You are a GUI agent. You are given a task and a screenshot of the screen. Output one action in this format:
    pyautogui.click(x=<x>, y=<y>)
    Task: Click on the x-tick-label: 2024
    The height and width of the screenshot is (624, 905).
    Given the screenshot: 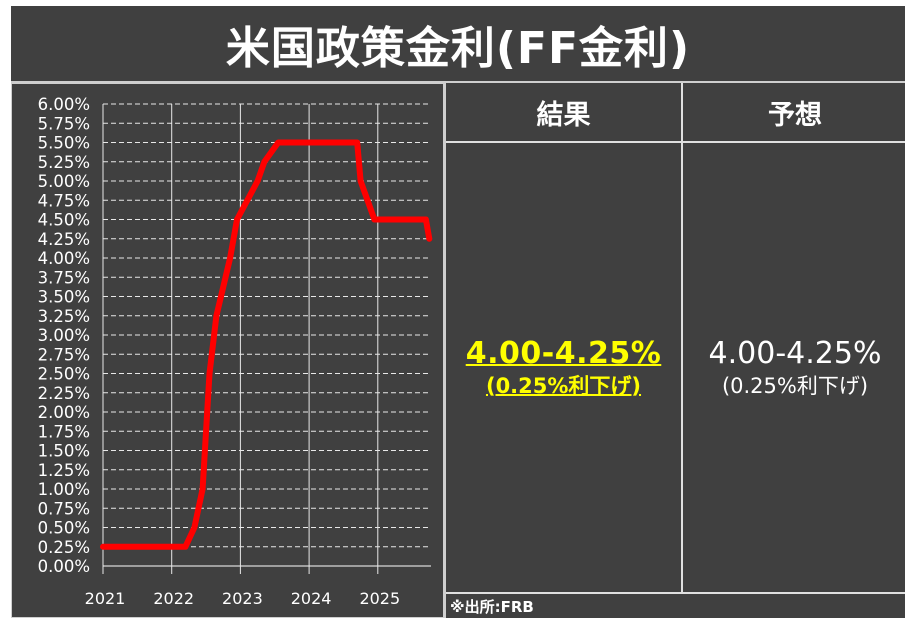 What is the action you would take?
    pyautogui.click(x=311, y=598)
    